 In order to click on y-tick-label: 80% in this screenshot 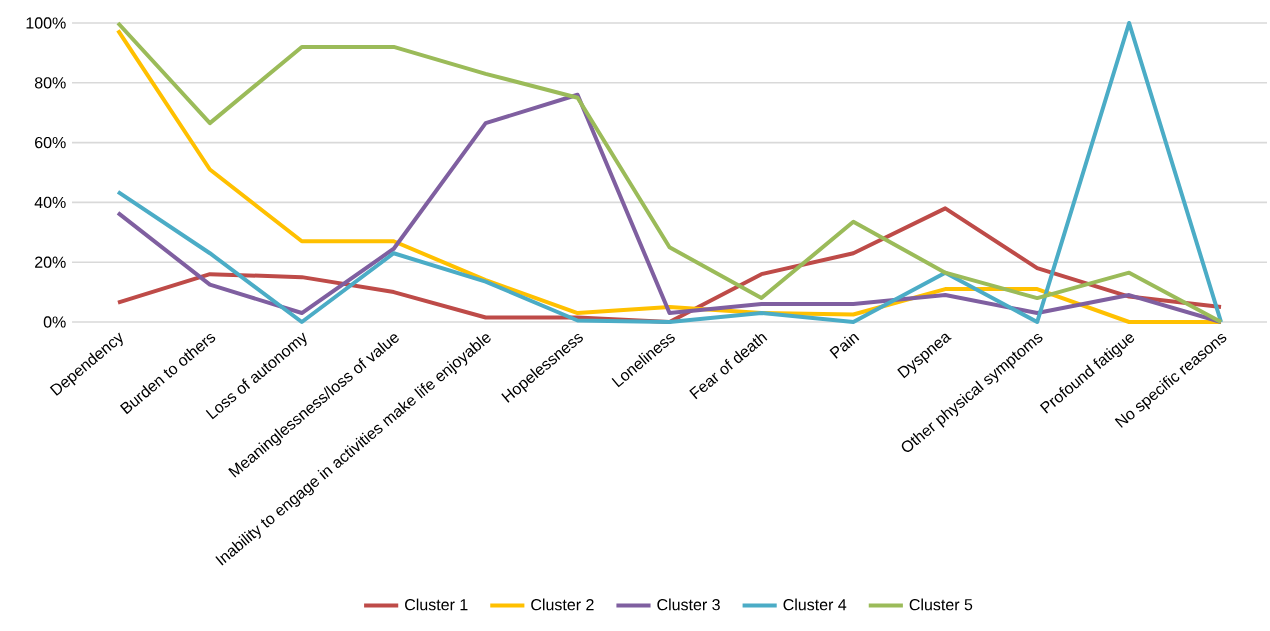, I will do `click(50, 83)`.